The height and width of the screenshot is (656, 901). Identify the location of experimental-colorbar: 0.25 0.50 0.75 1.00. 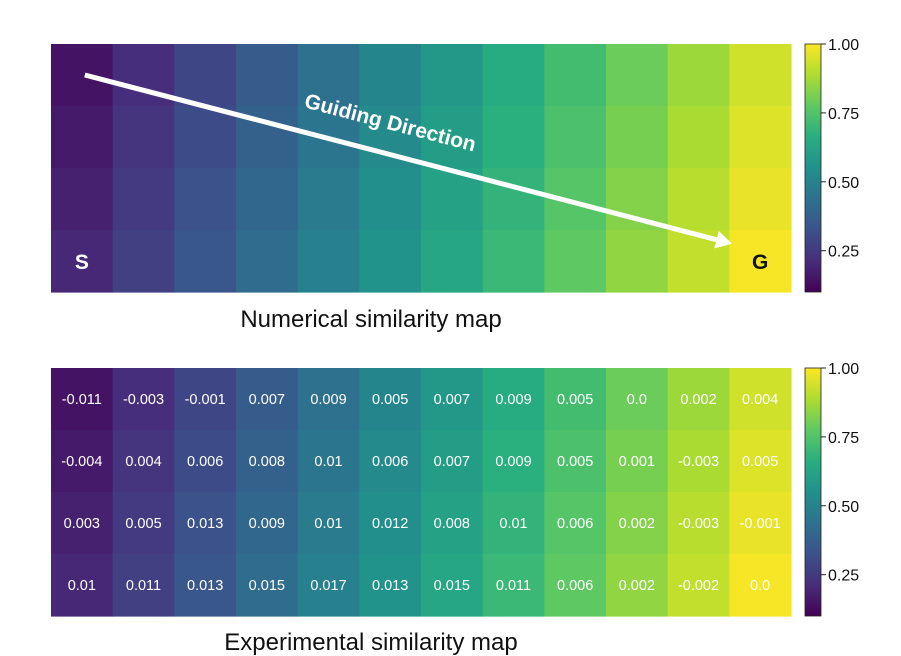
(831, 489).